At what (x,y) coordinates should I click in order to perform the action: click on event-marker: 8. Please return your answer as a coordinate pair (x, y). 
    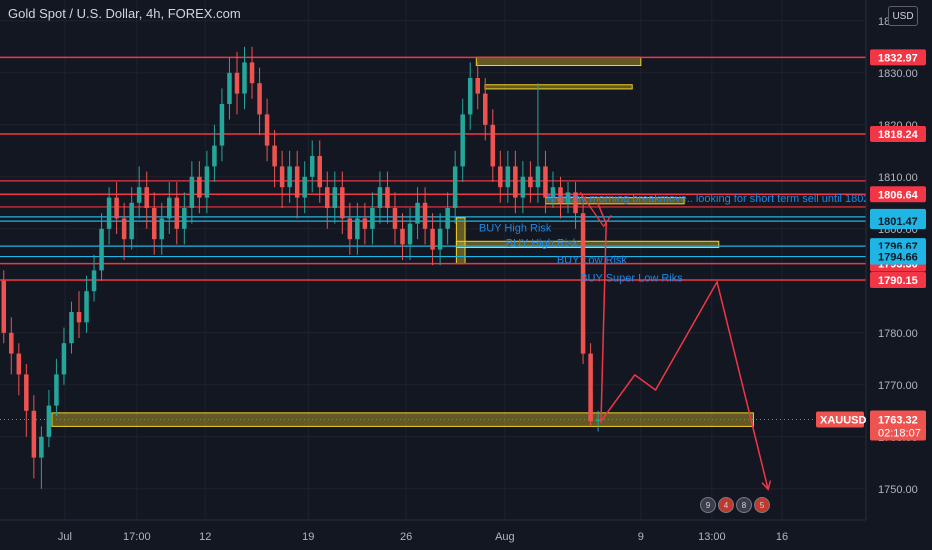
    Looking at the image, I should click on (744, 505).